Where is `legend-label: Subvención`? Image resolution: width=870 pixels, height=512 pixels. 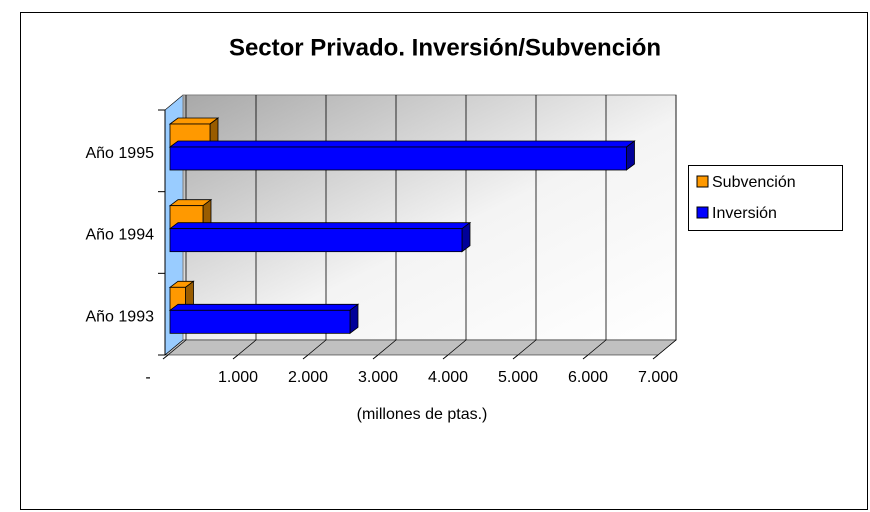
legend-label: Subvención is located at coordinates (754, 182).